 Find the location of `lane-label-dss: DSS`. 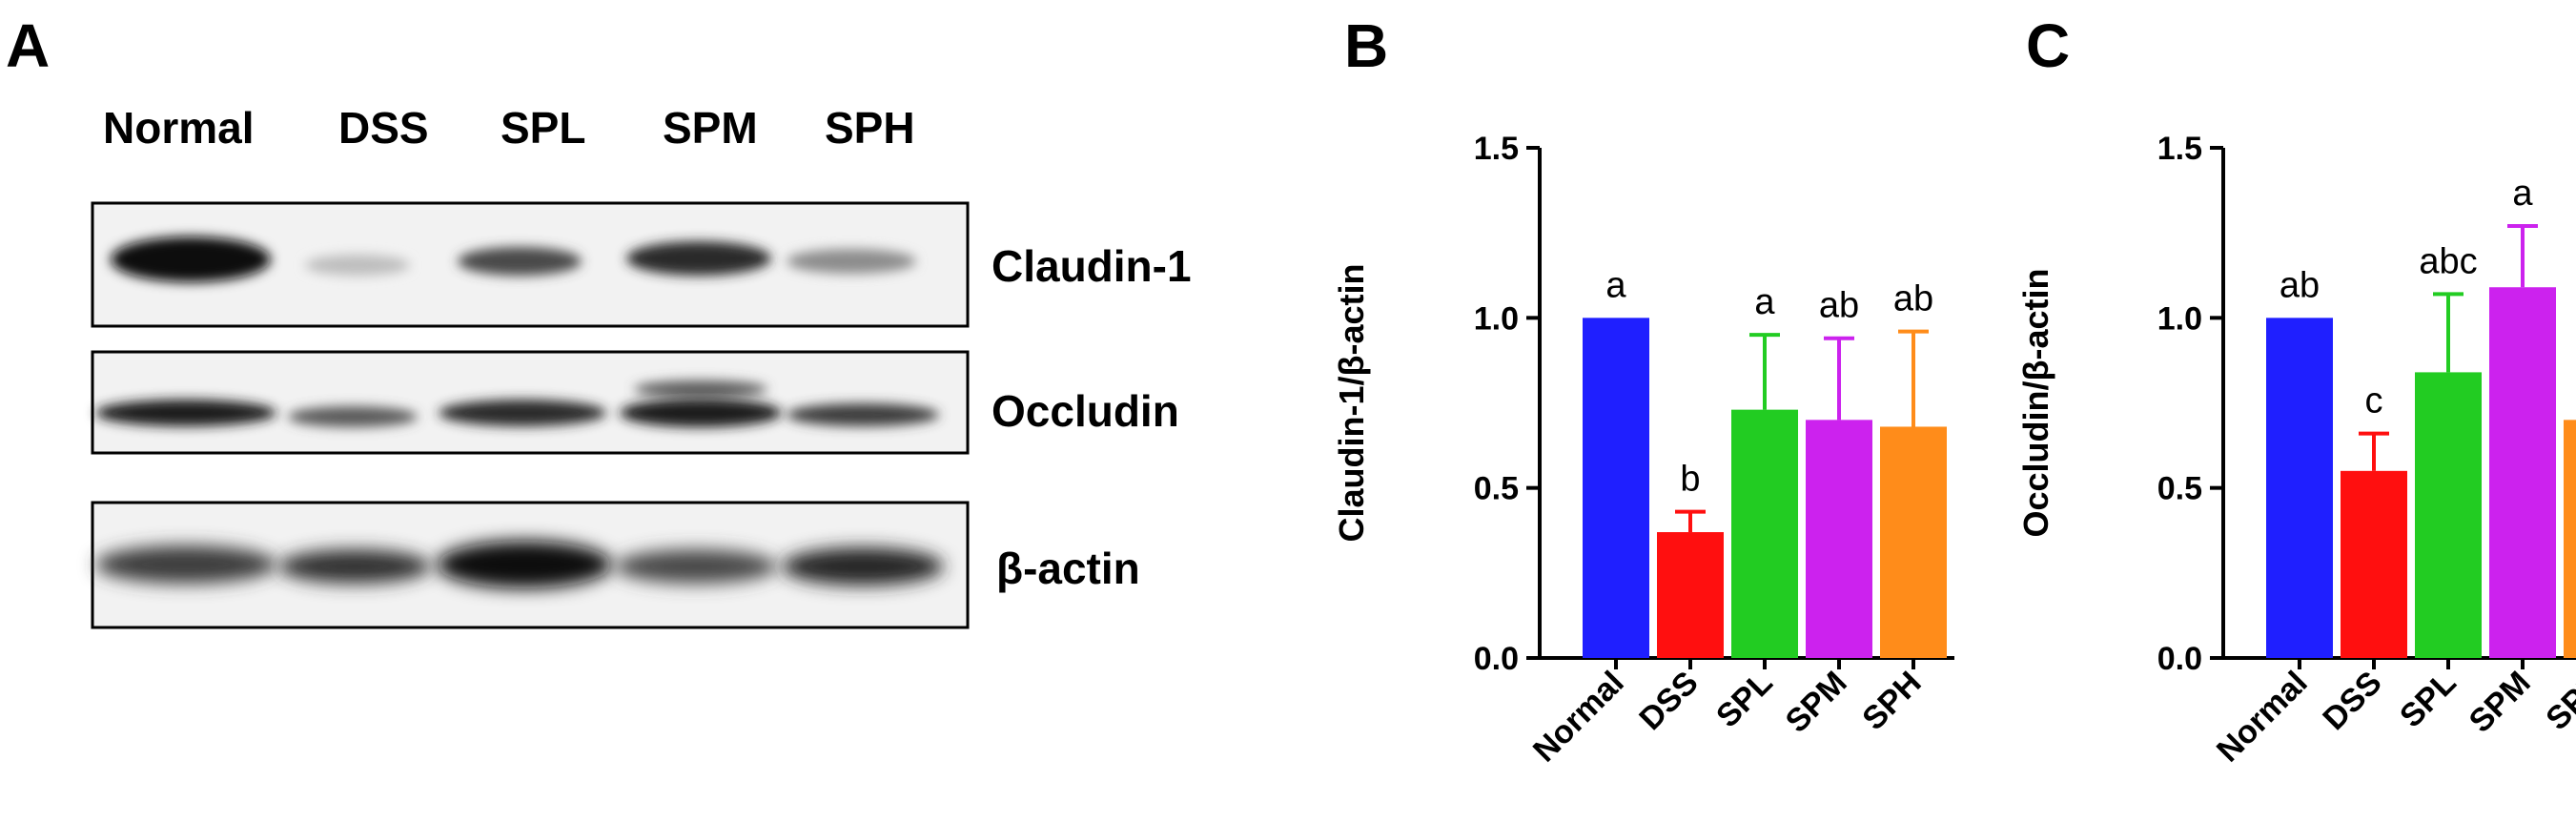

lane-label-dss: DSS is located at coordinates (383, 128).